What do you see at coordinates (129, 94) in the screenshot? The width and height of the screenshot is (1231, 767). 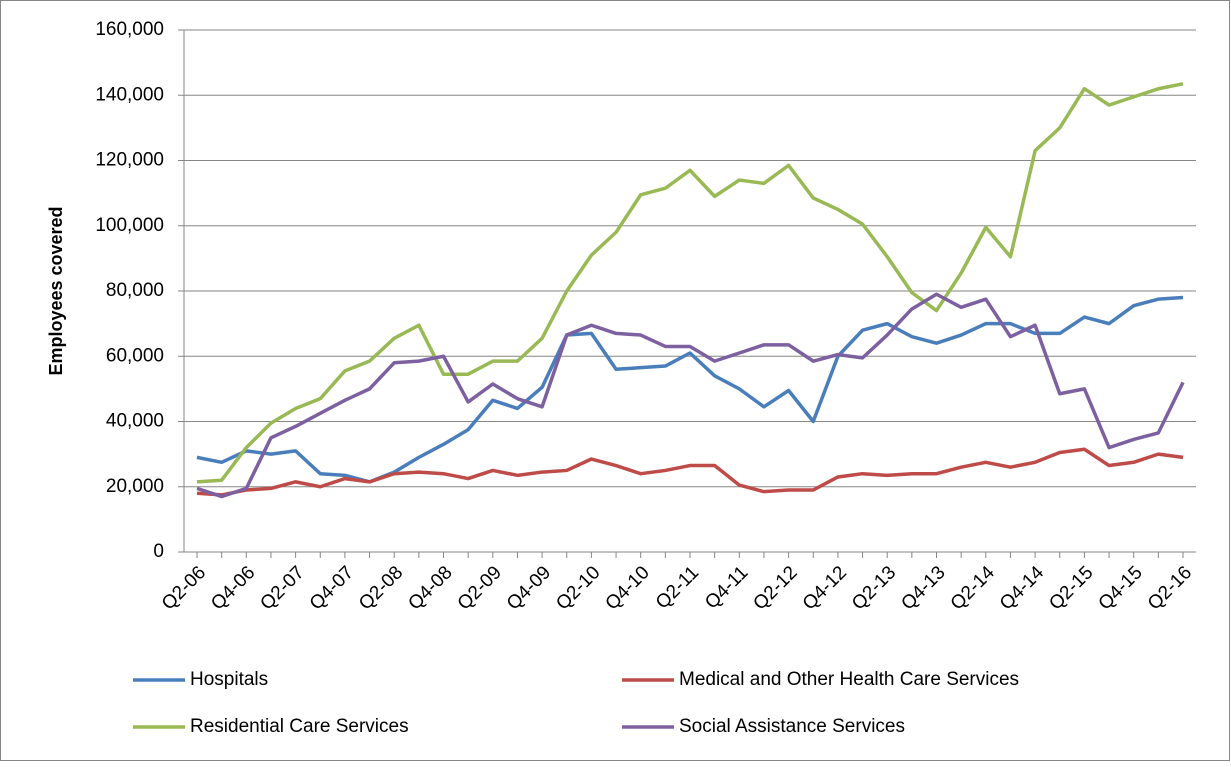 I see `y-tick-label: 140,000` at bounding box center [129, 94].